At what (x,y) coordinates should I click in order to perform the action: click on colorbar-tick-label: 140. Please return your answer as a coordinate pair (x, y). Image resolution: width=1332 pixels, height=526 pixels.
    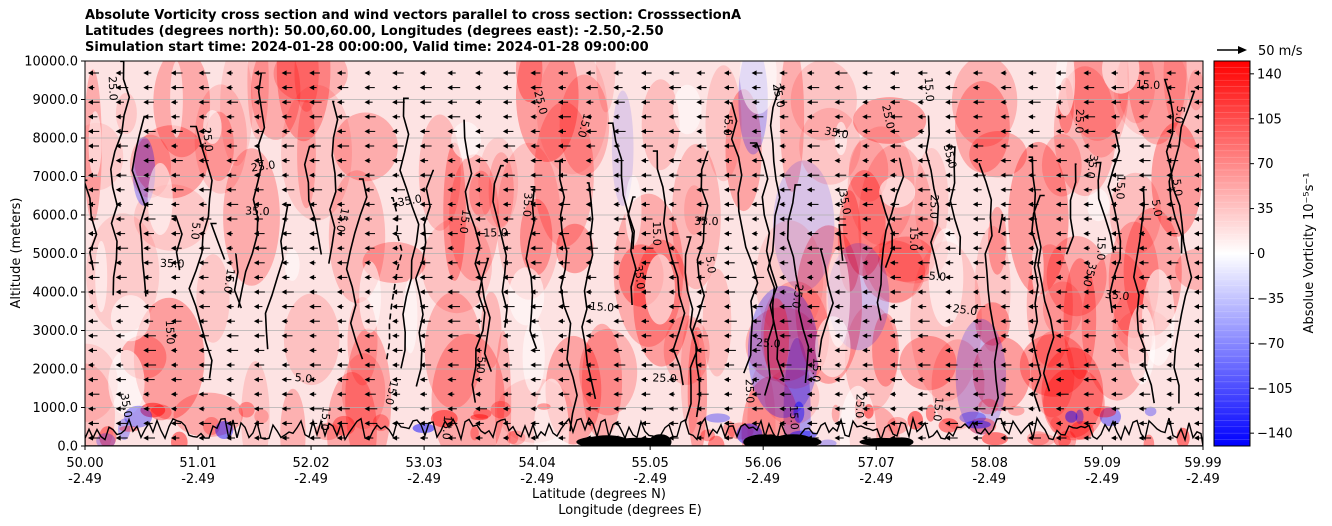
    Looking at the image, I should click on (1269, 74).